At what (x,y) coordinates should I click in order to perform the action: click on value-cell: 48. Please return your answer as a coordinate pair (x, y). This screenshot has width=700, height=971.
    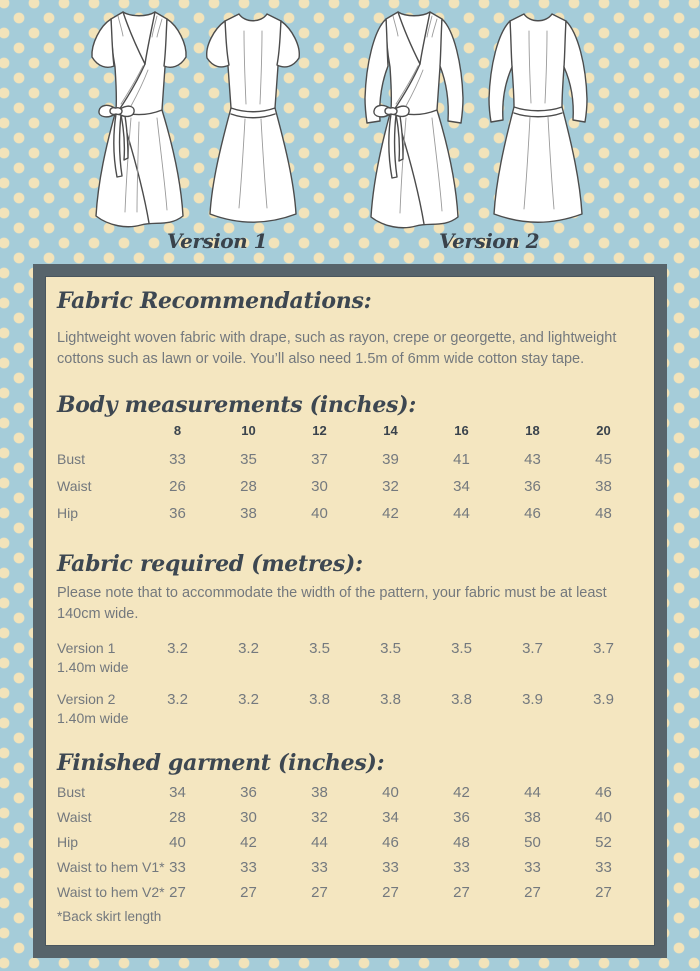
    Looking at the image, I should click on (603, 513).